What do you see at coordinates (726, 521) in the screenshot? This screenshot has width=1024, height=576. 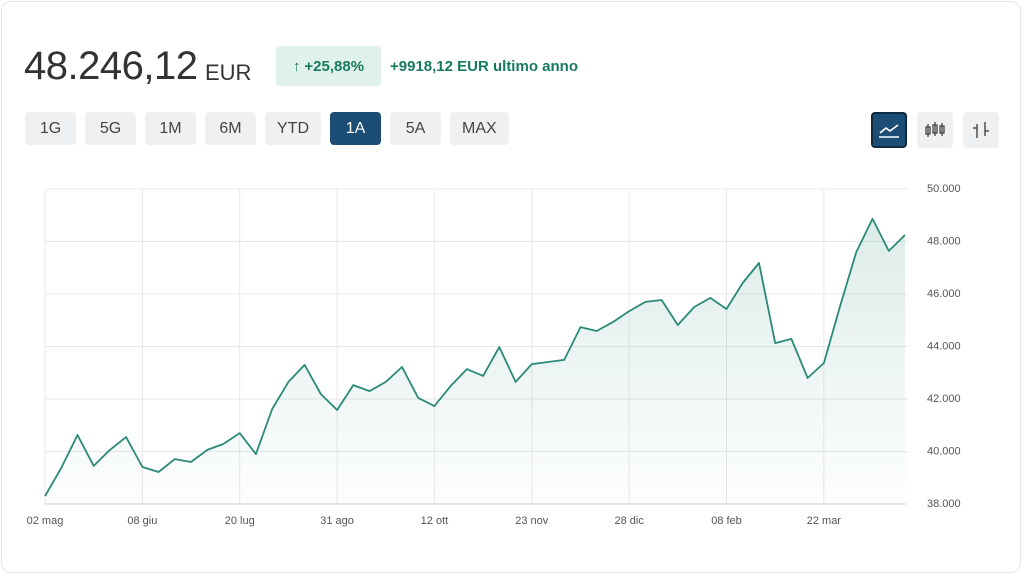 I see `x-tick-label: 08 feb` at bounding box center [726, 521].